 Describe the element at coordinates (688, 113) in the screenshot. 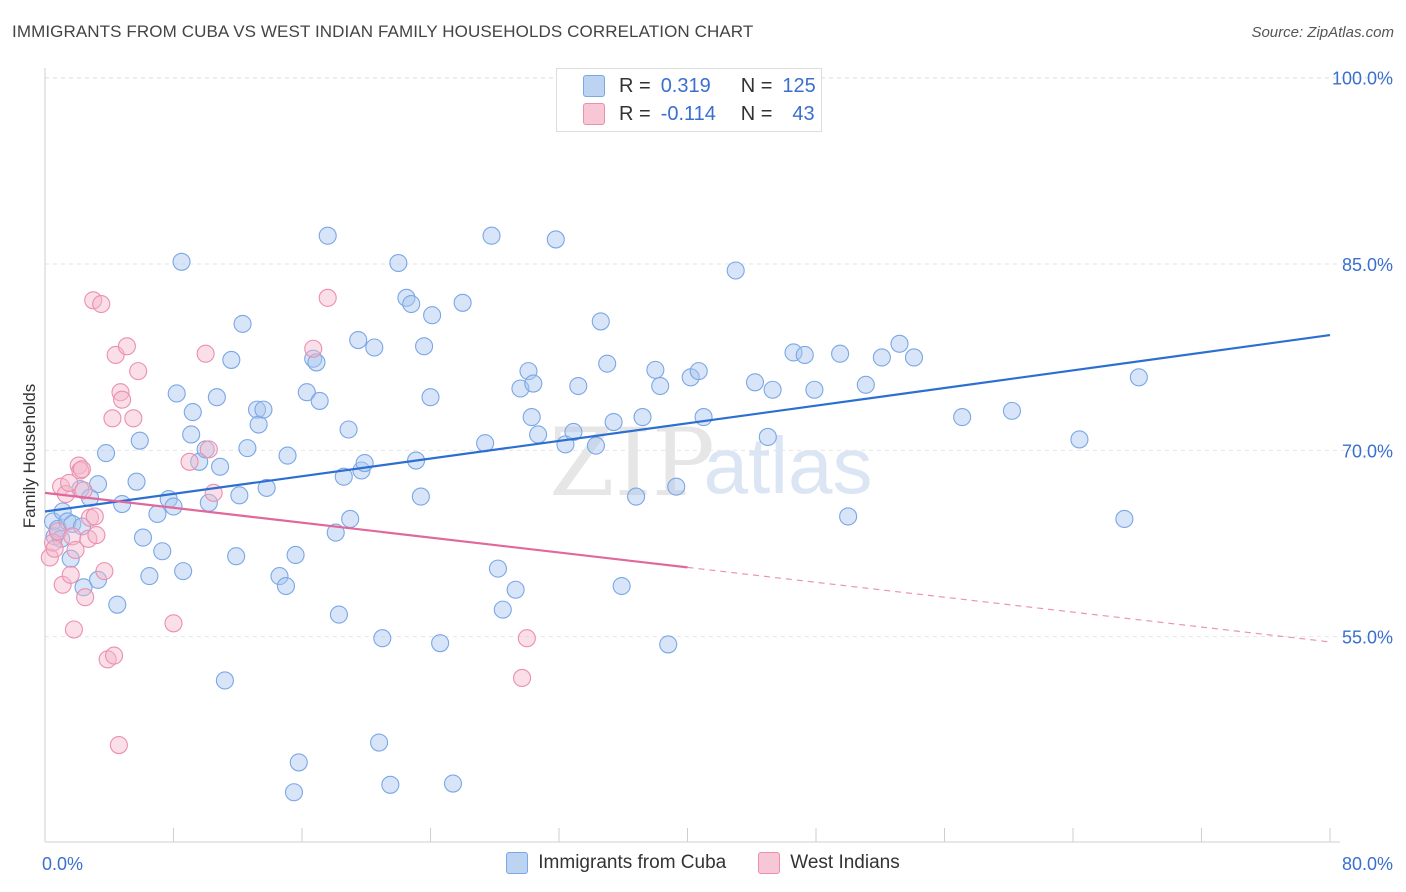

I see `r-value: -0.114` at that location.